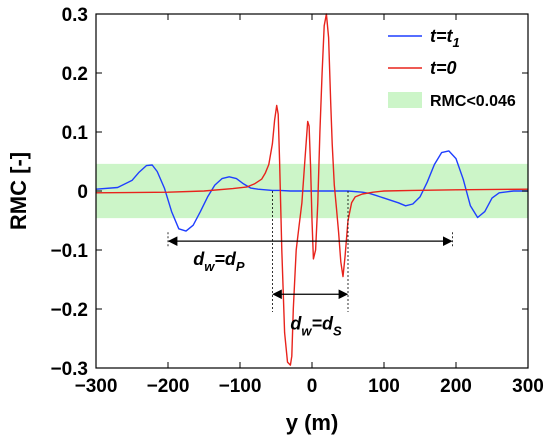 Image resolution: width=550 pixels, height=442 pixels. I want to click on y-axis-title: RMC [-], so click(18, 191).